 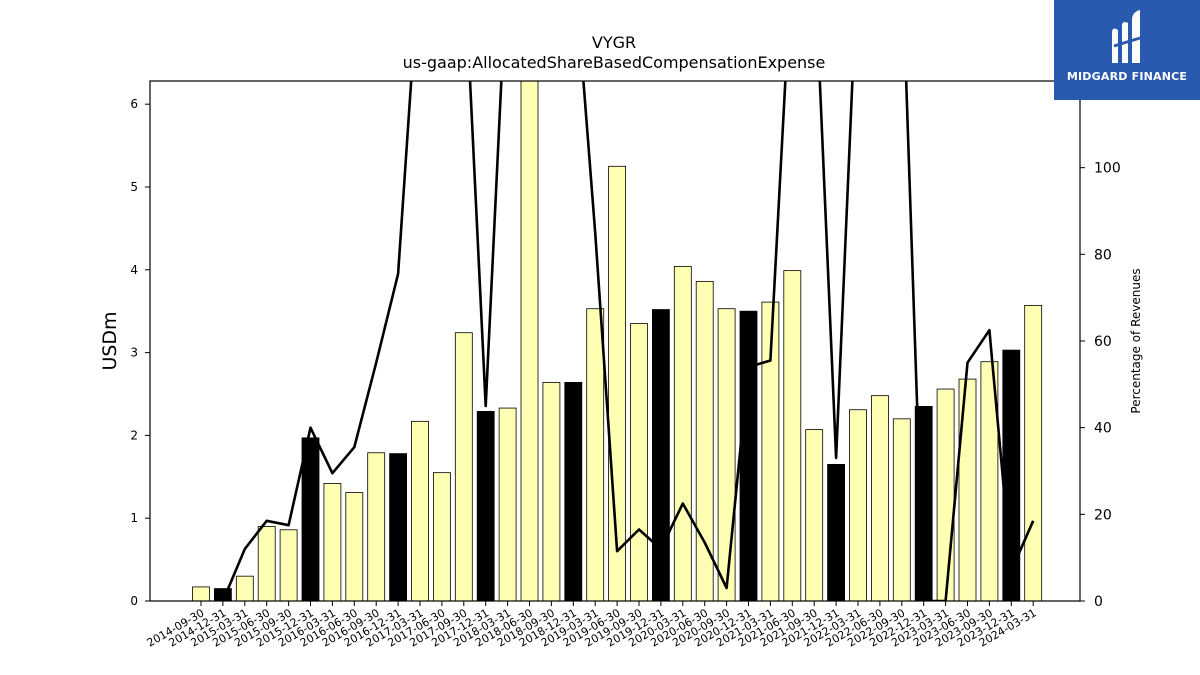 I want to click on y-tick-label: 0, so click(x=134, y=601).